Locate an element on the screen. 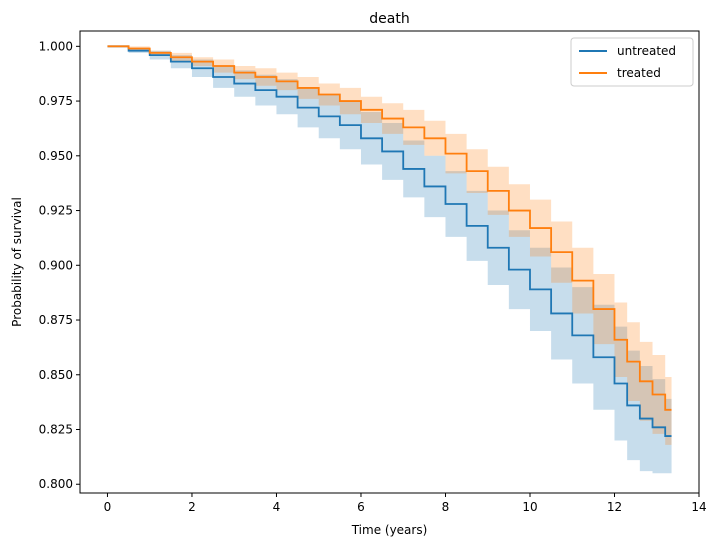  x-tick-label: 6 is located at coordinates (361, 507).